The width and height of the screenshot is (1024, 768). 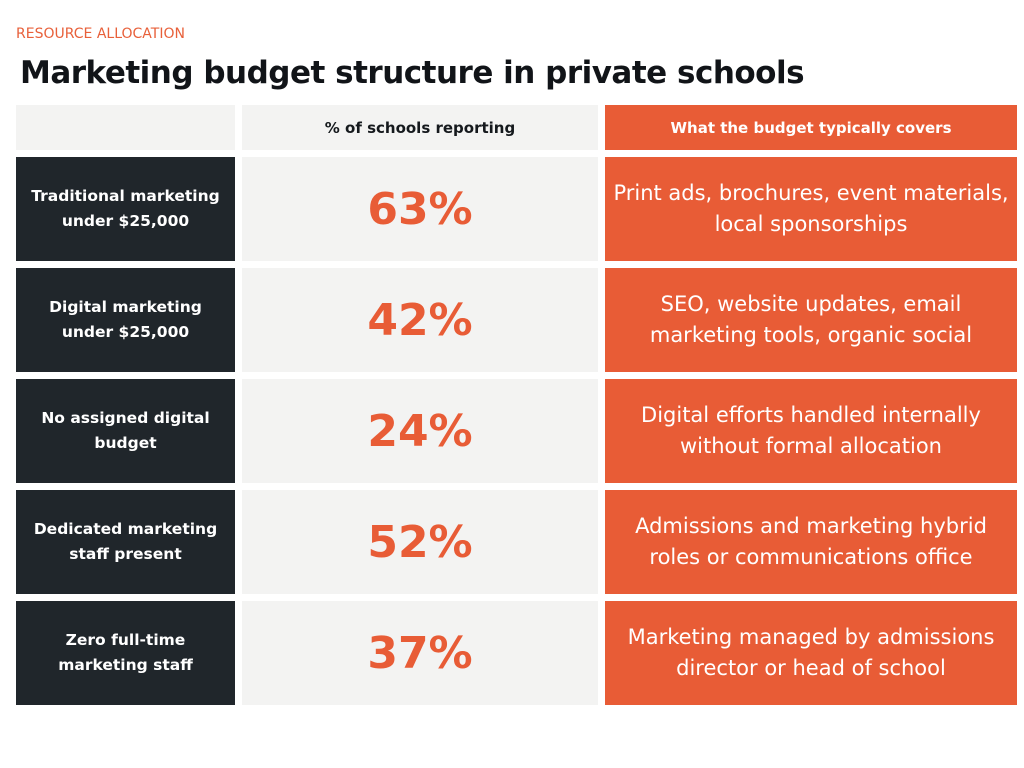 I want to click on percent-cell: 24%, so click(x=420, y=431).